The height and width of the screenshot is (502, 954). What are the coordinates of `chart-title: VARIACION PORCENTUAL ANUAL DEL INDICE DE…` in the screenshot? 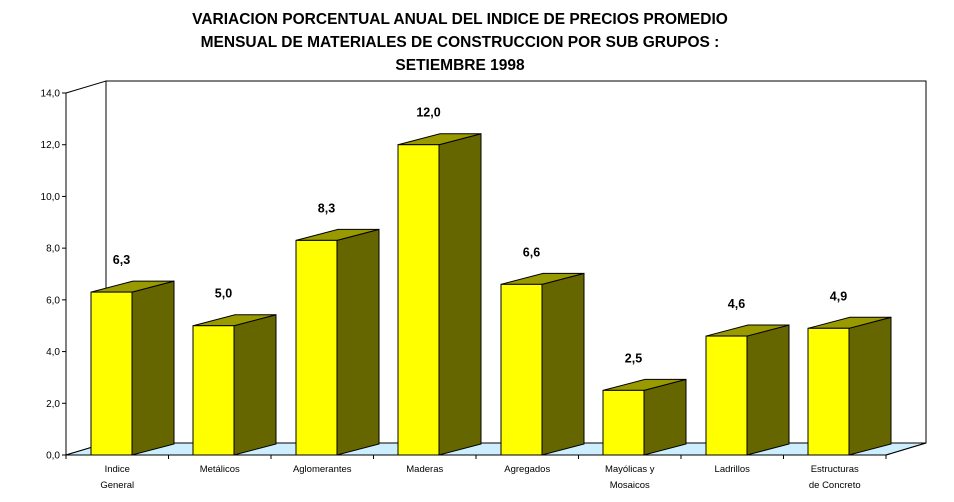 It's located at (460, 42).